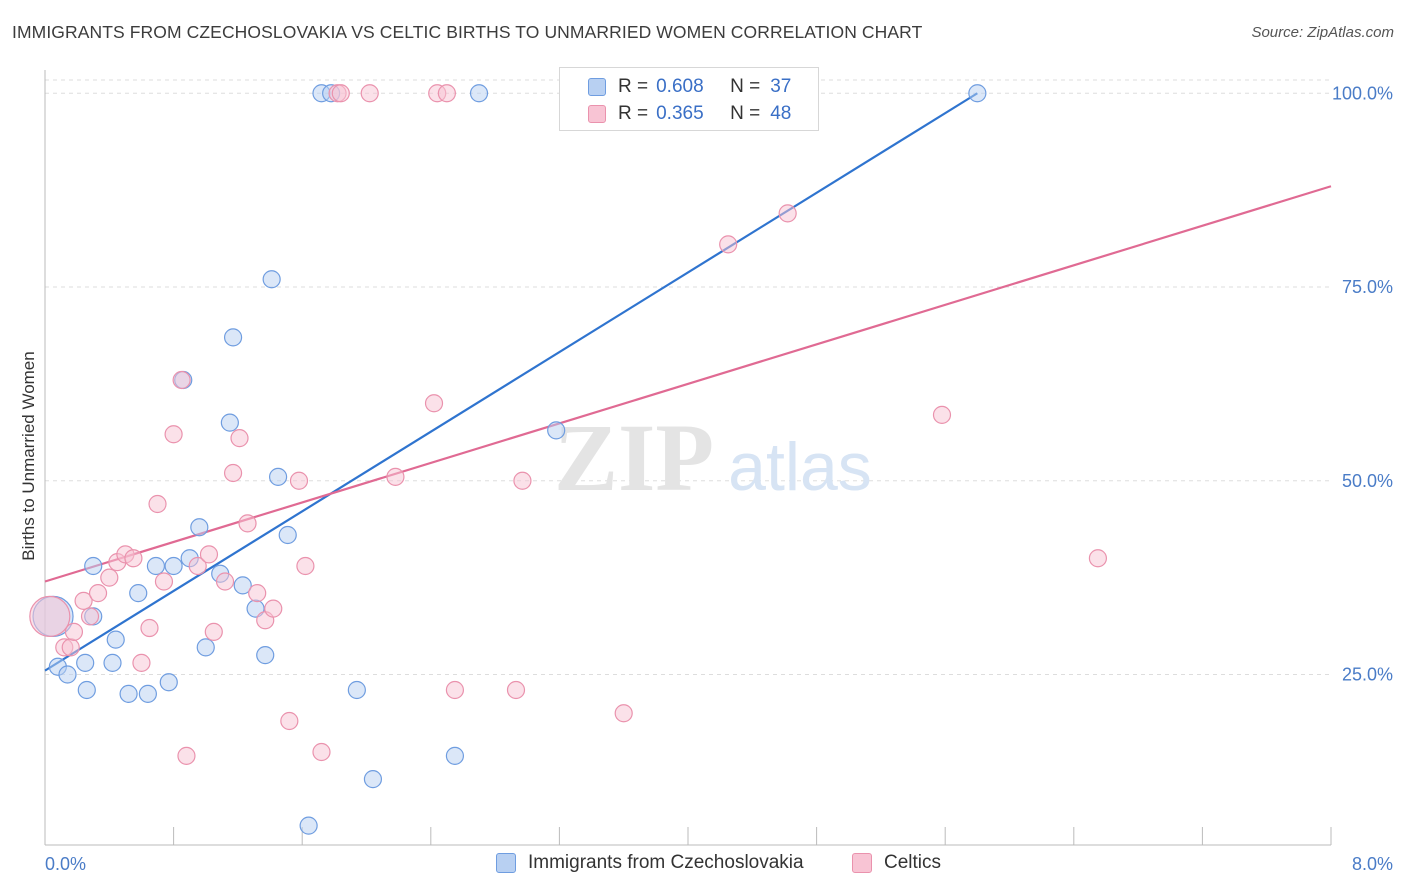  Describe the element at coordinates (1372, 864) in the screenshot. I see `x-tick-label: 8.0%` at that location.